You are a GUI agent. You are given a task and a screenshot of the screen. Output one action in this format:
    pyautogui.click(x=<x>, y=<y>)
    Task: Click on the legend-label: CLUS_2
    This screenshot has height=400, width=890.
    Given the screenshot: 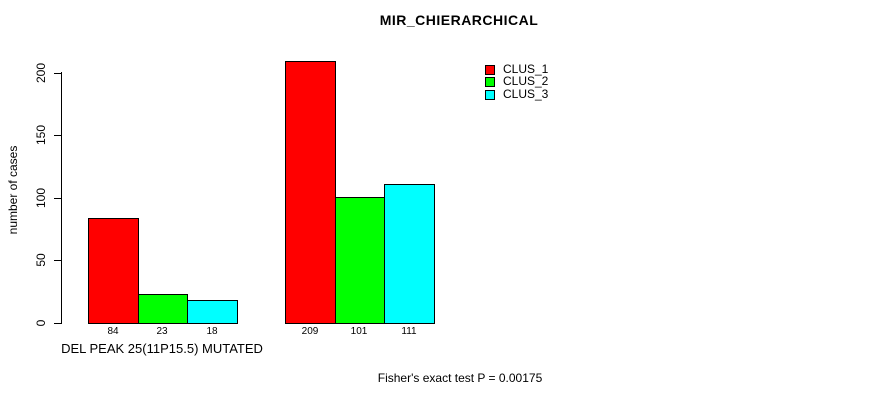 What is the action you would take?
    pyautogui.click(x=526, y=81)
    